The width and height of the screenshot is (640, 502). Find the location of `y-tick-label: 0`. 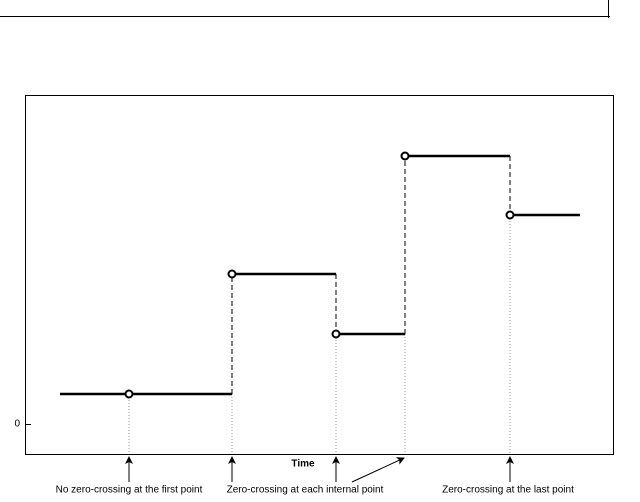

y-tick-label: 0 is located at coordinates (17, 424).